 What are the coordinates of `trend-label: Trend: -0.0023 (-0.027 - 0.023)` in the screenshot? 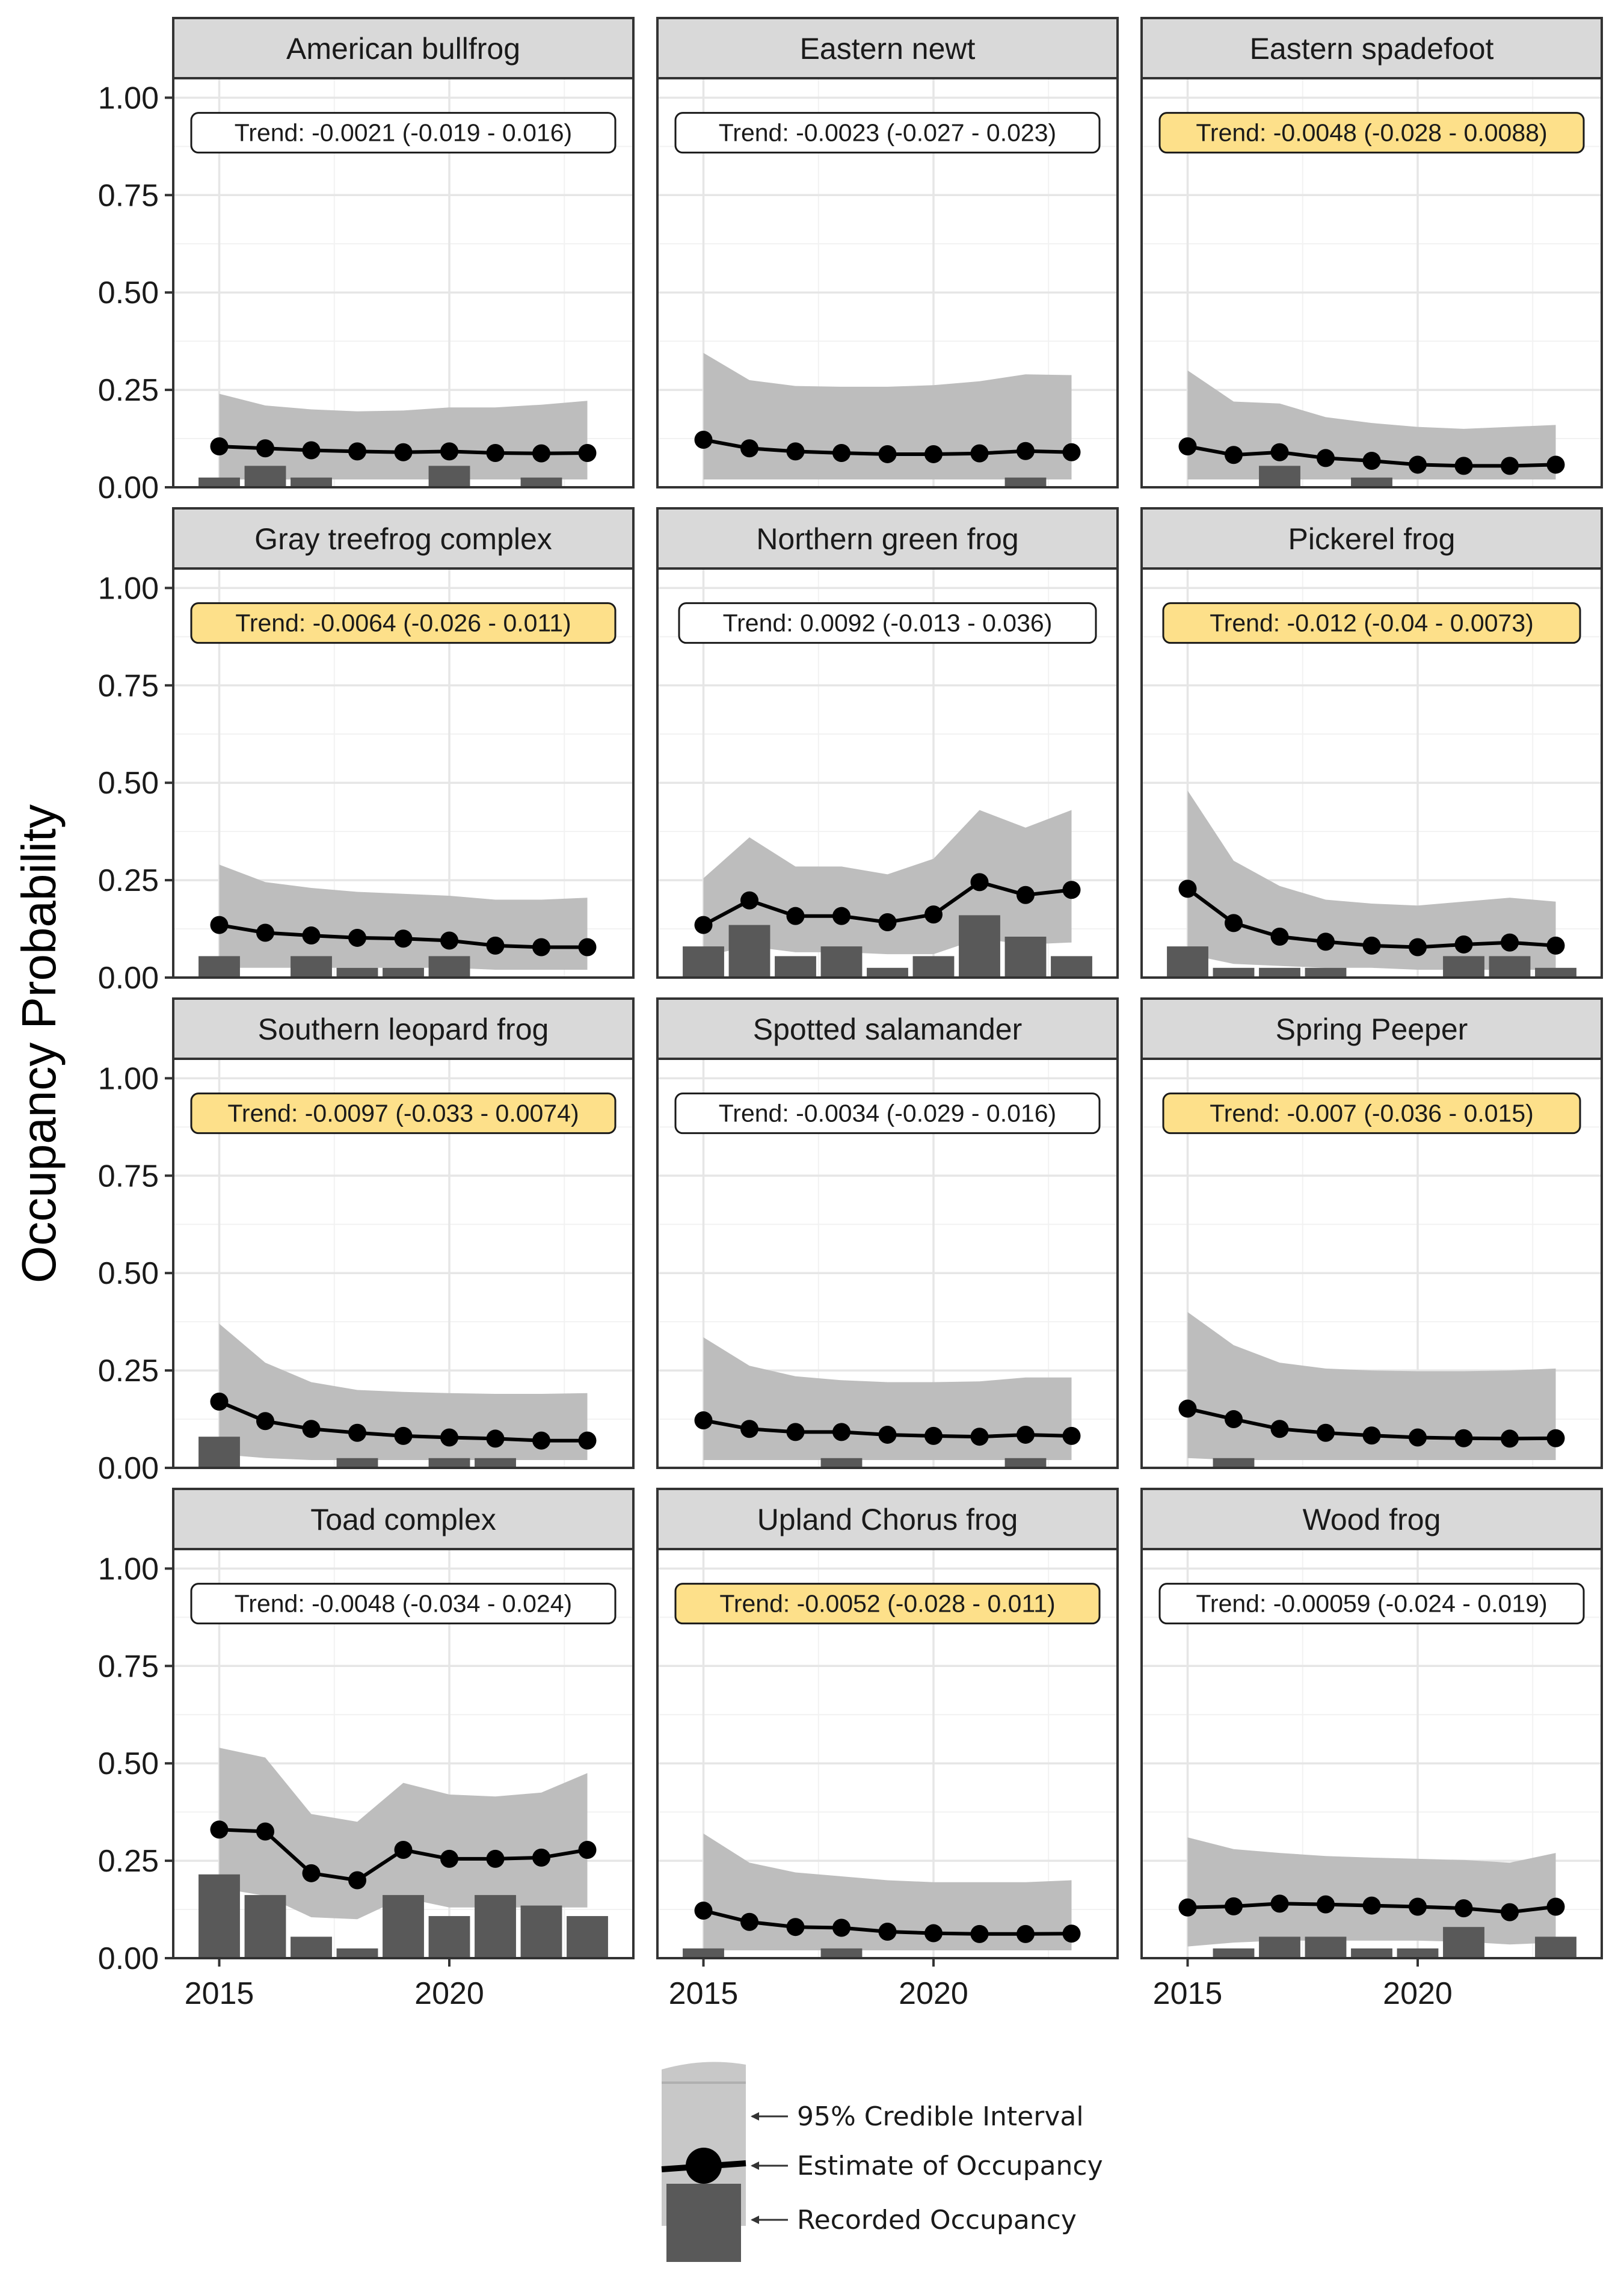 It's located at (887, 133).